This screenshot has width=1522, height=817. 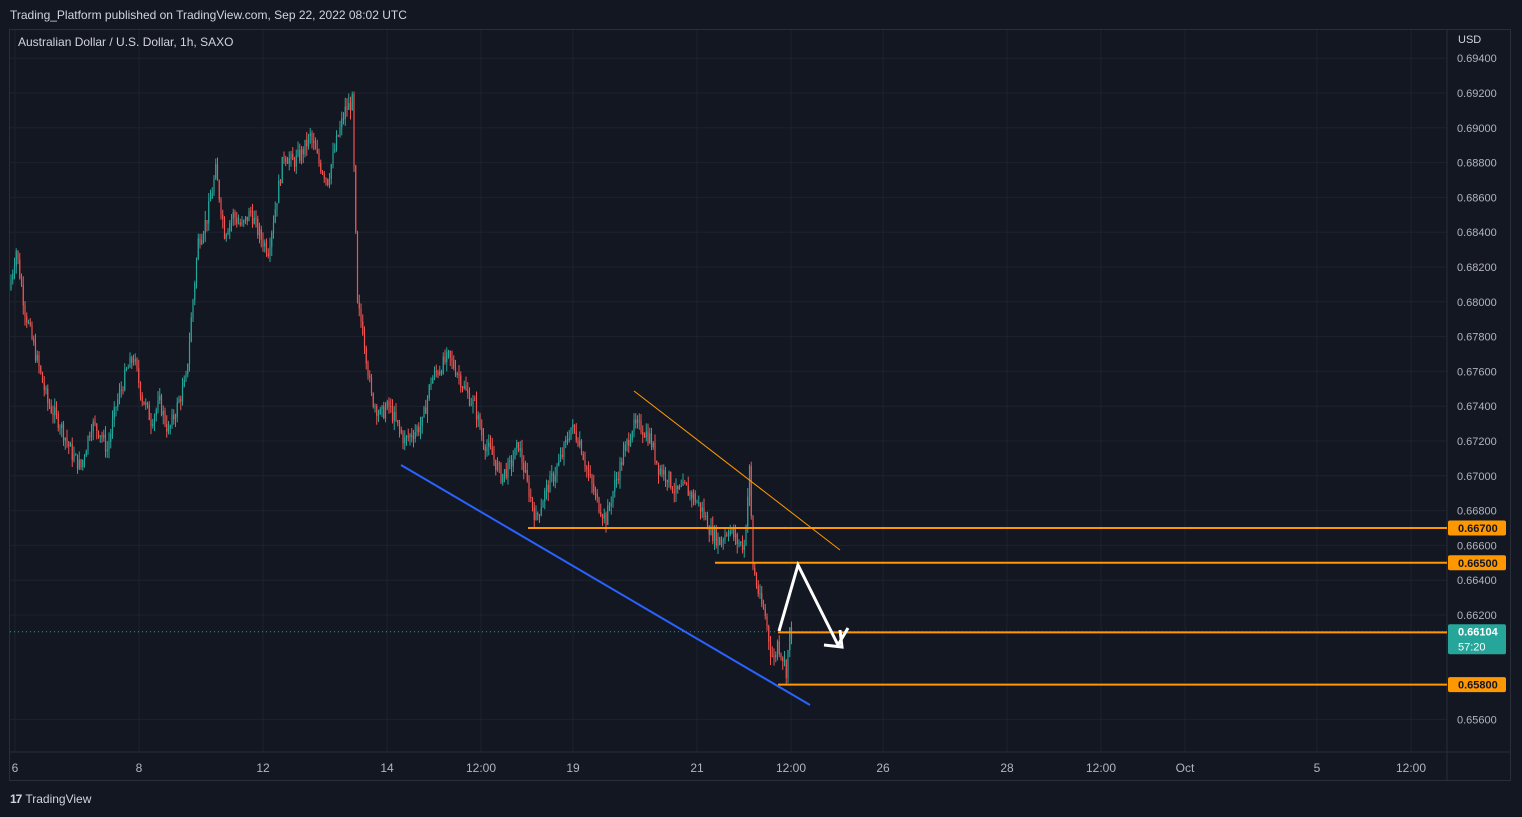 I want to click on y-tick-label: 0.67200, so click(x=1477, y=442).